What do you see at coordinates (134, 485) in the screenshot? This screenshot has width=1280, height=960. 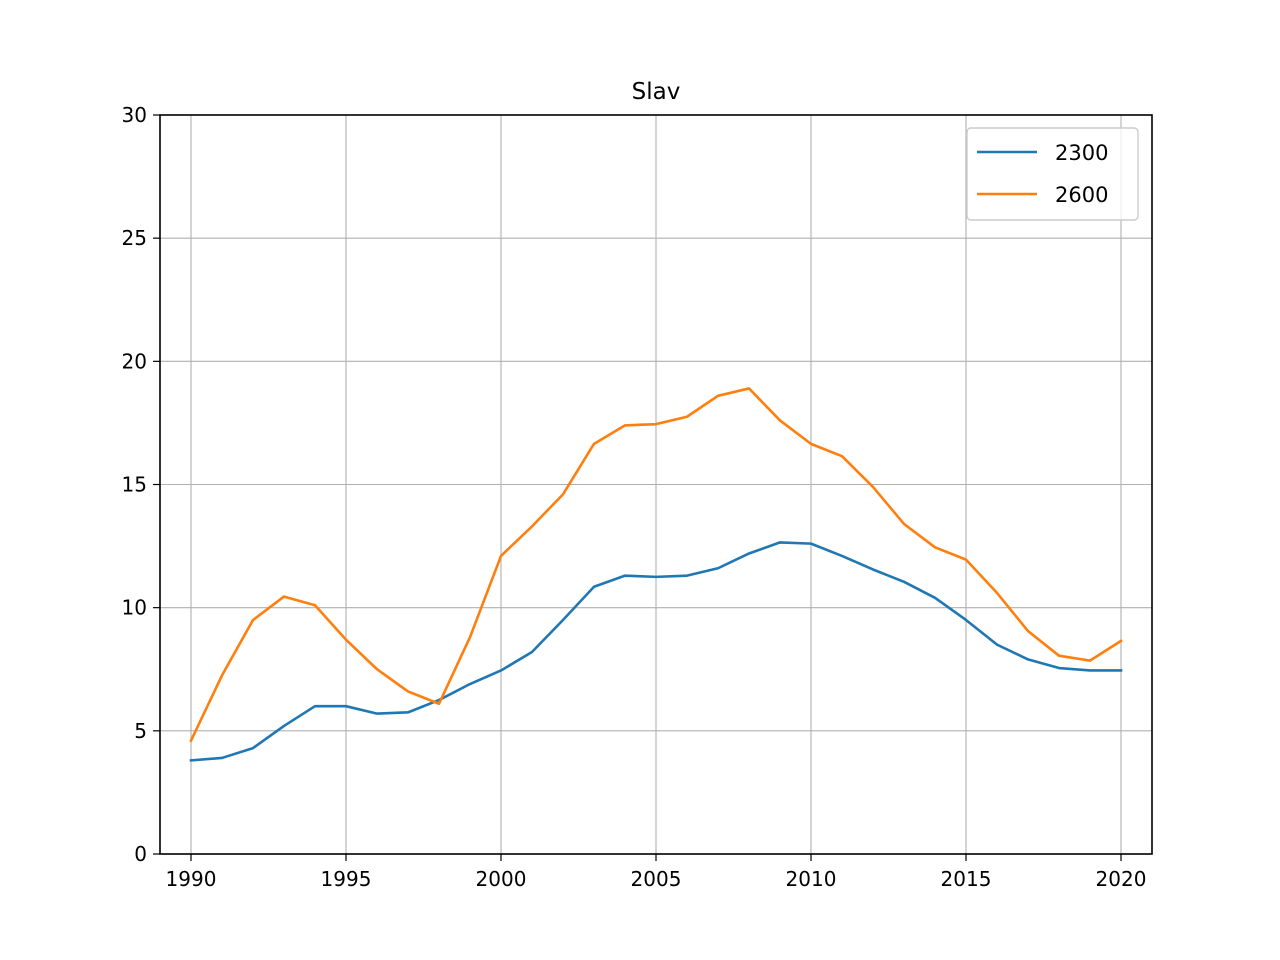 I see `y-tick-label: 15` at bounding box center [134, 485].